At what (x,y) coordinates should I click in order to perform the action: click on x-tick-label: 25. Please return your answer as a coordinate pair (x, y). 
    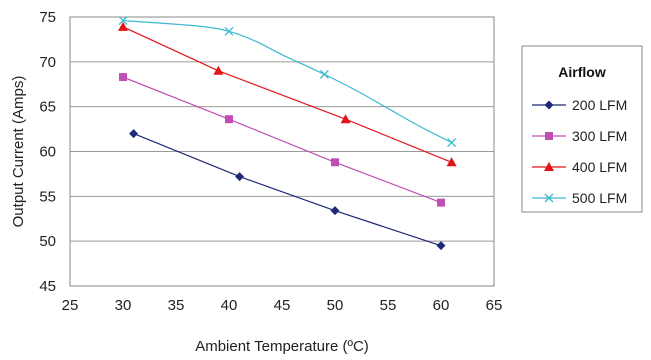
    Looking at the image, I should click on (70, 305).